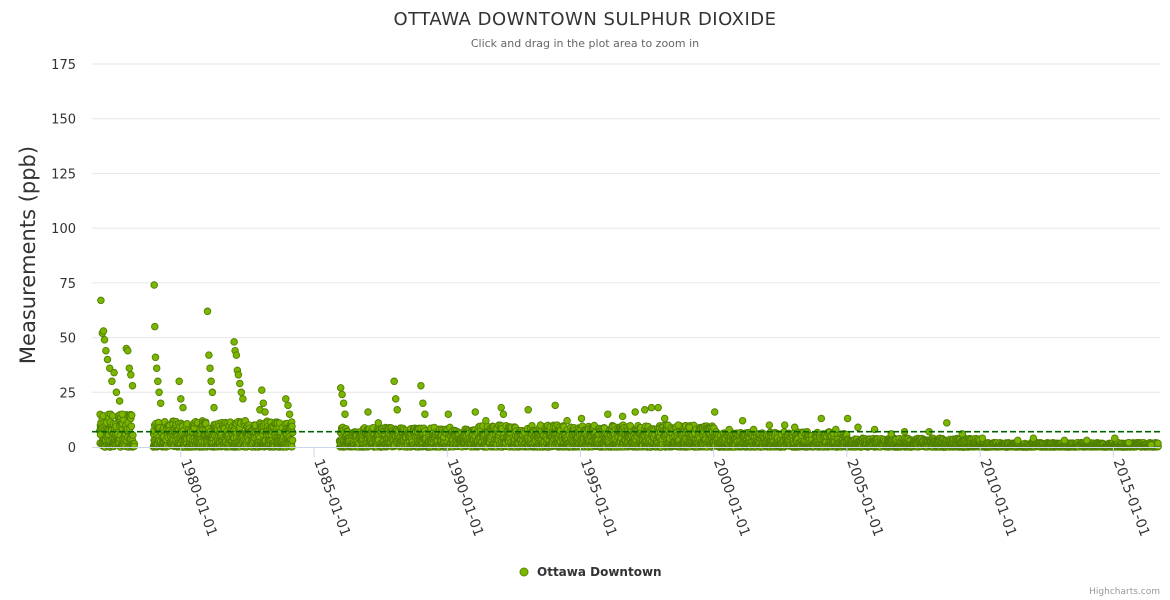  Describe the element at coordinates (599, 572) in the screenshot. I see `legend-item-ottawa-downtown: Ottawa Downtown` at that location.